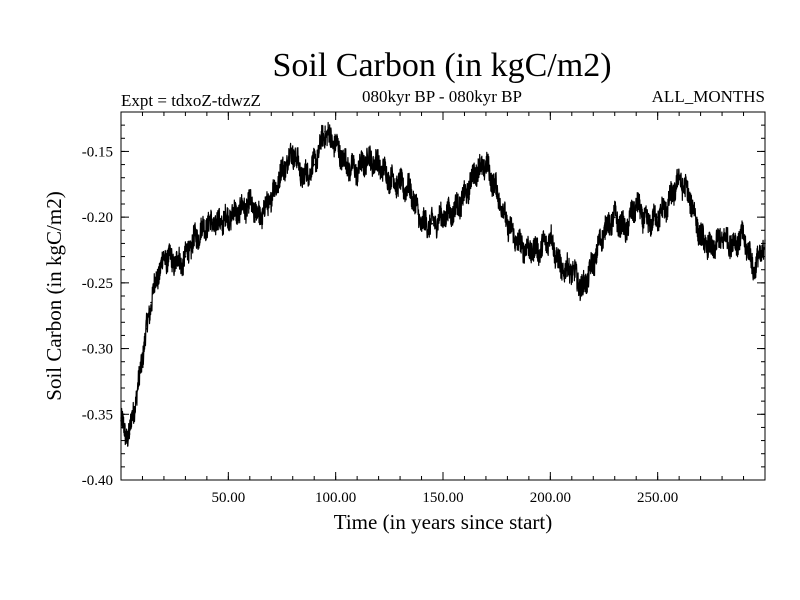 The width and height of the screenshot is (800, 600). What do you see at coordinates (441, 65) in the screenshot?
I see `chart-title: Soil Carbon (in kgC/m2)` at bounding box center [441, 65].